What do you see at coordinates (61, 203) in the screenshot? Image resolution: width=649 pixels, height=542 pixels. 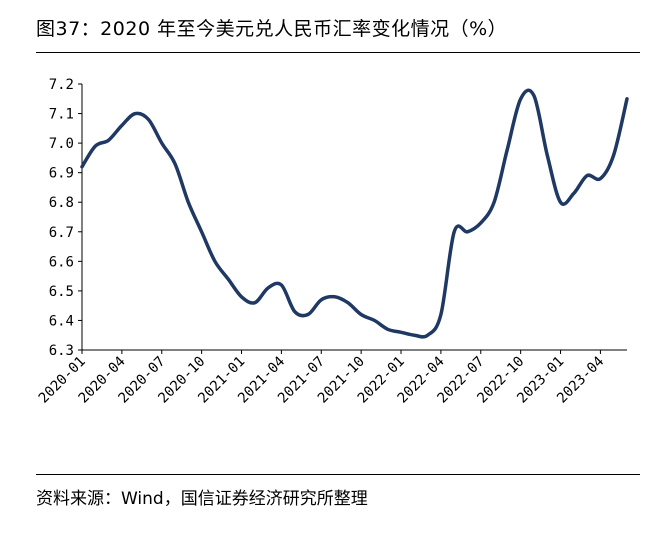 I see `y-tick-label: 6.8` at bounding box center [61, 203].